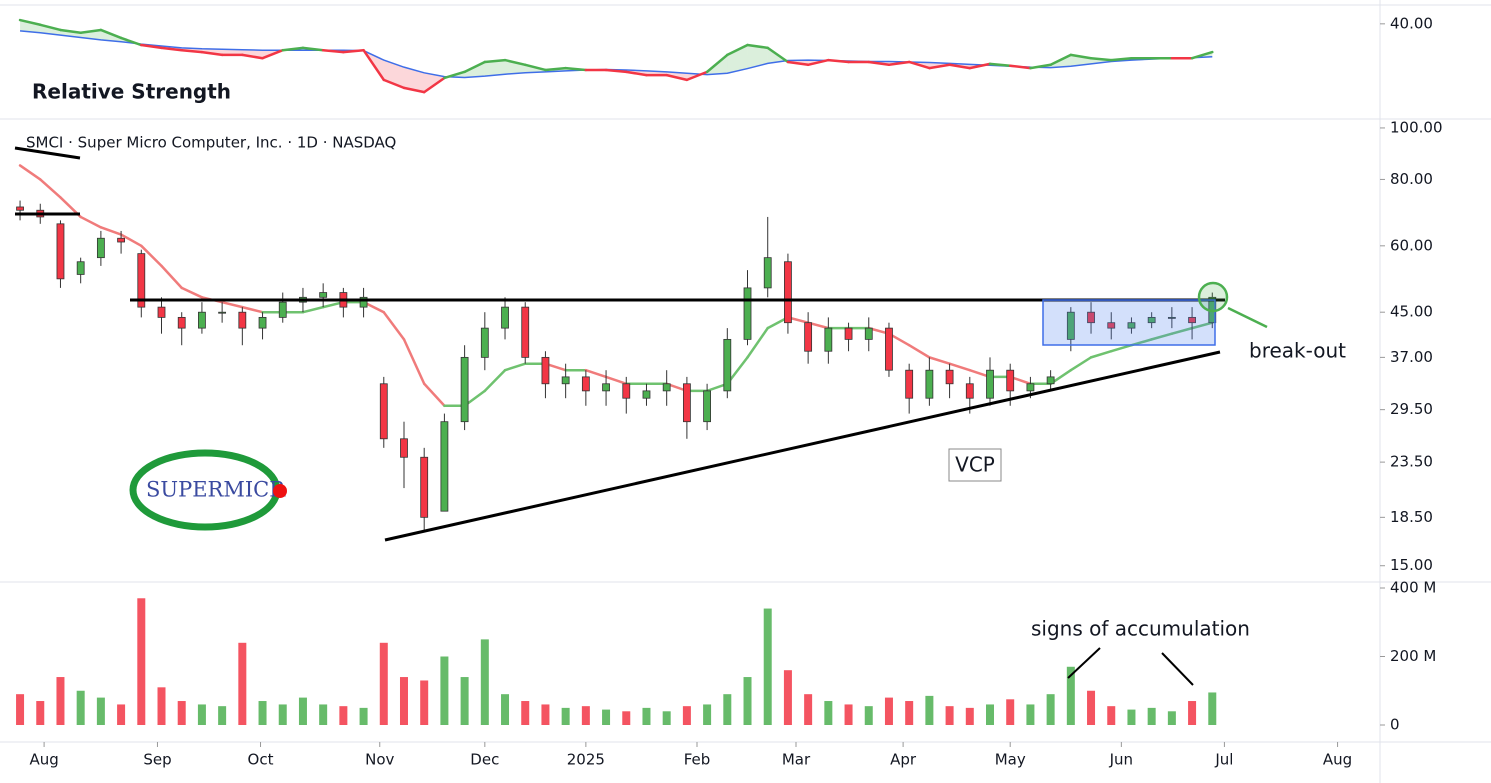  Describe the element at coordinates (1411, 357) in the screenshot. I see `y-tick-label: 37.00` at that location.